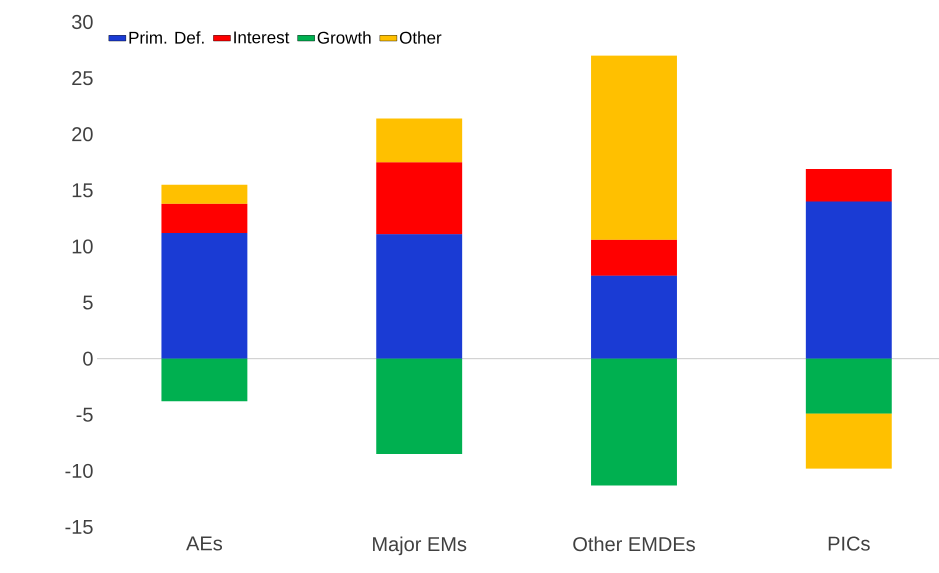  Describe the element at coordinates (88, 359) in the screenshot. I see `y-tick-label: 0` at that location.